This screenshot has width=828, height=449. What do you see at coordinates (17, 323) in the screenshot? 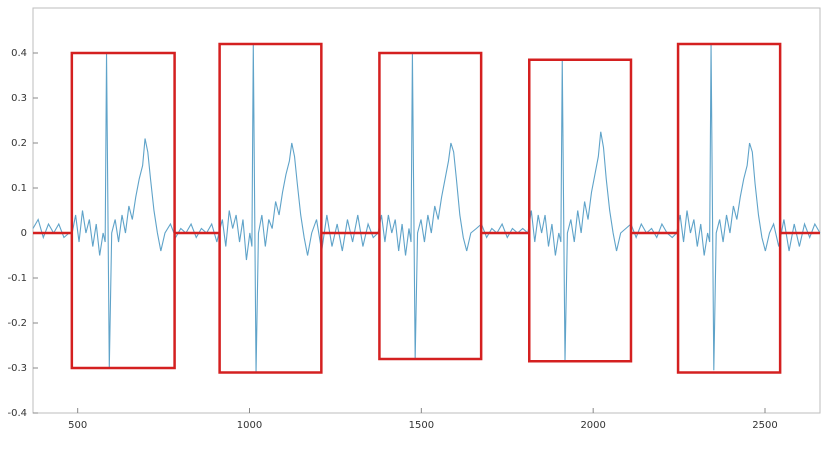
I see `y-tick-label: -0.2` at bounding box center [17, 323].